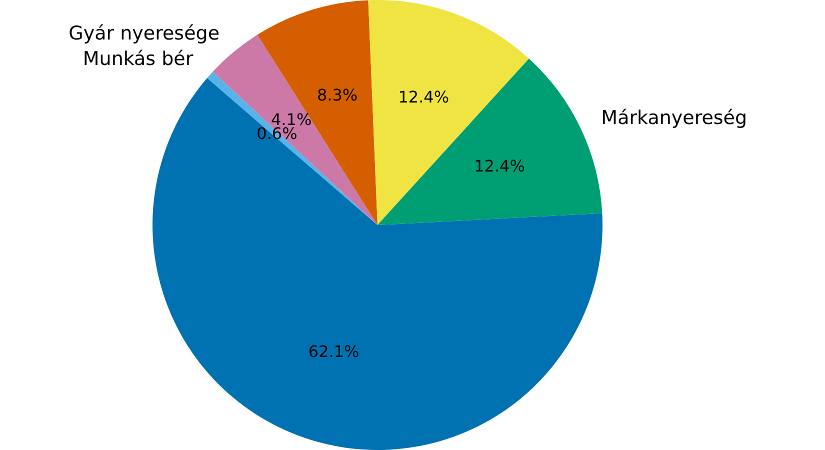 The height and width of the screenshot is (450, 825). Describe the element at coordinates (334, 351) in the screenshot. I see `data-label: 62.1%` at that location.